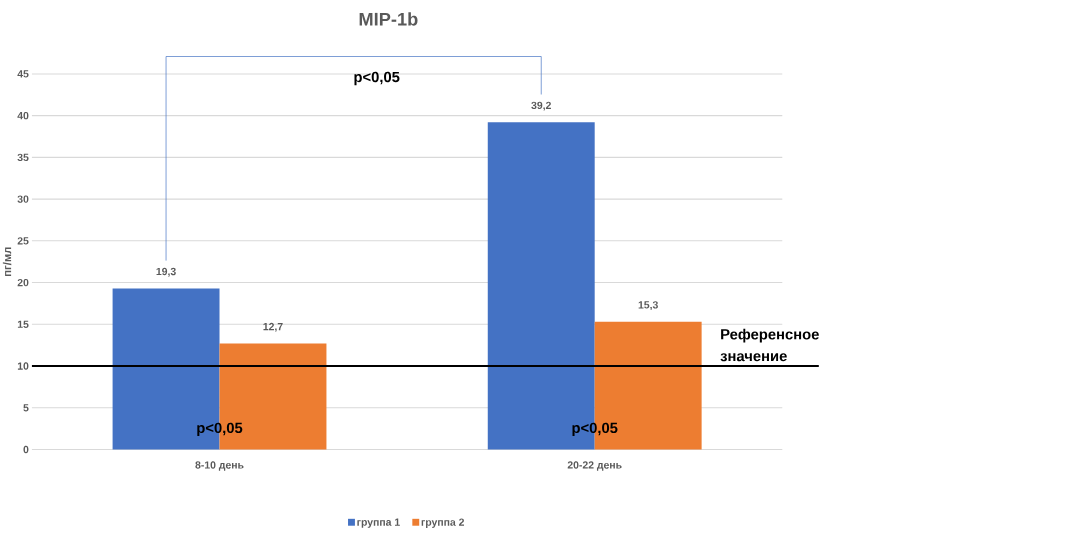 The width and height of the screenshot is (1069, 533). Describe the element at coordinates (166, 272) in the screenshot. I see `data-label: 19,3` at that location.